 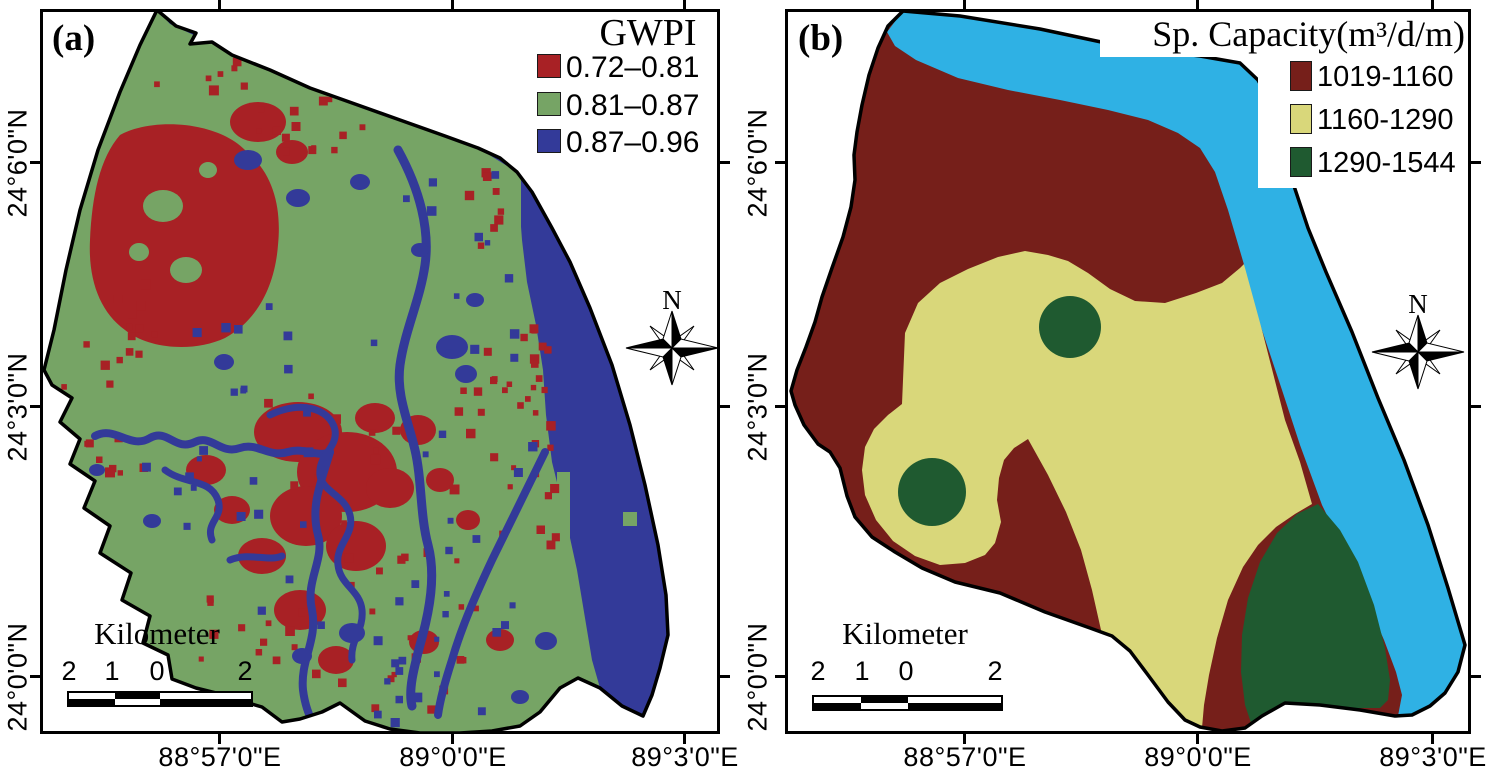 I want to click on scalebar-b-num-2l: 2, so click(x=818, y=671).